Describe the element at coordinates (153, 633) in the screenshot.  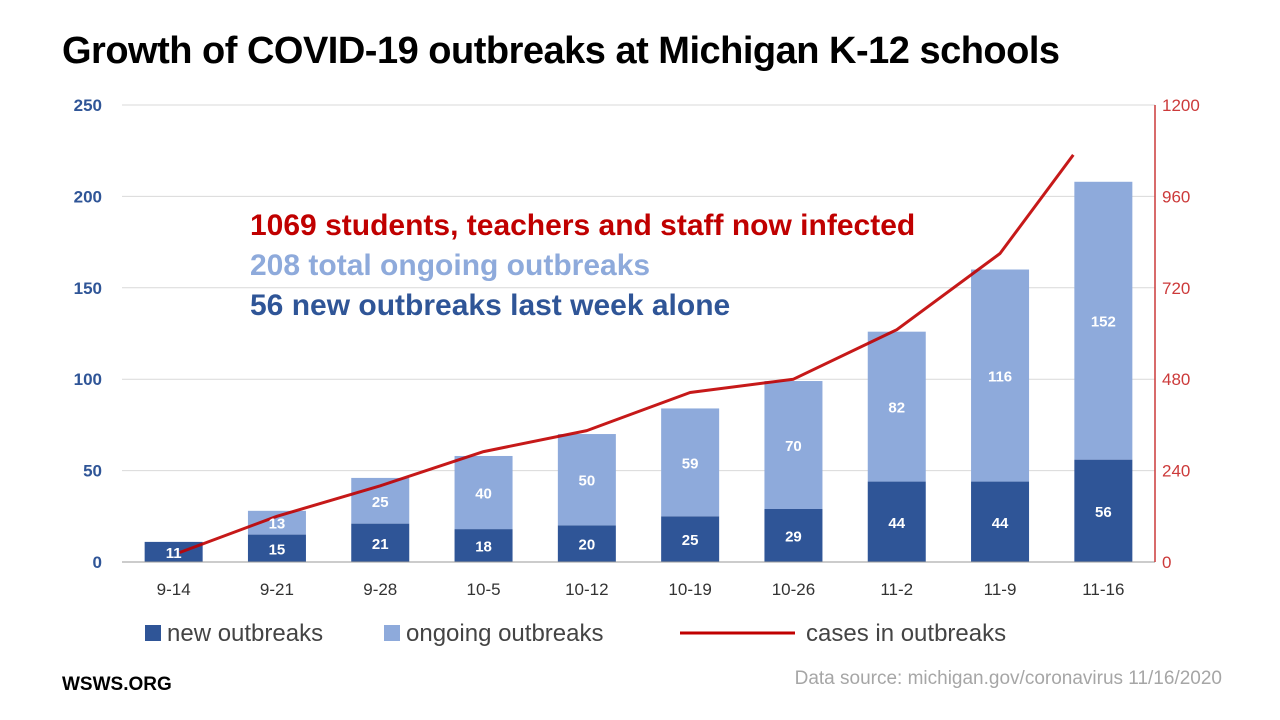
I see `legend-swatch-new-outbreaks` at that location.